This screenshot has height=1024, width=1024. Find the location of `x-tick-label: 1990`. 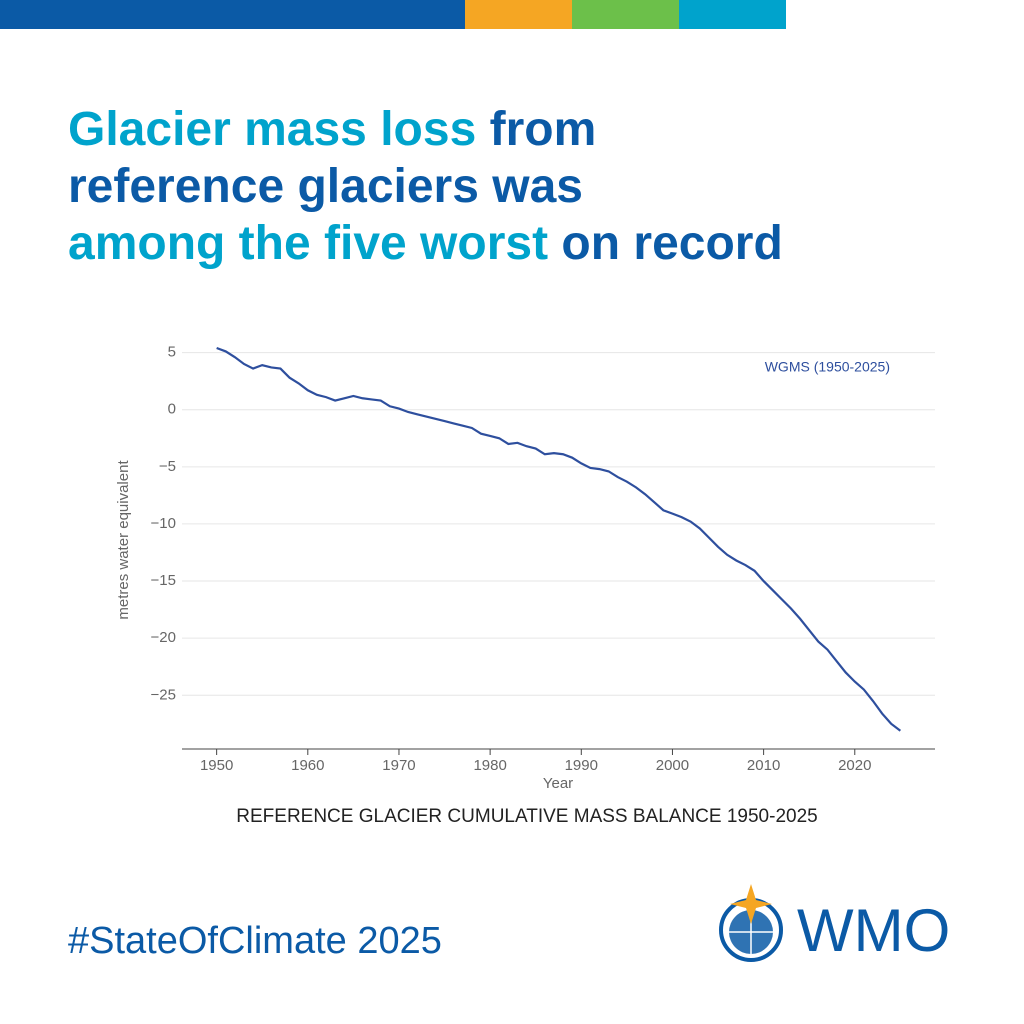

x-tick-label: 1990 is located at coordinates (581, 765).